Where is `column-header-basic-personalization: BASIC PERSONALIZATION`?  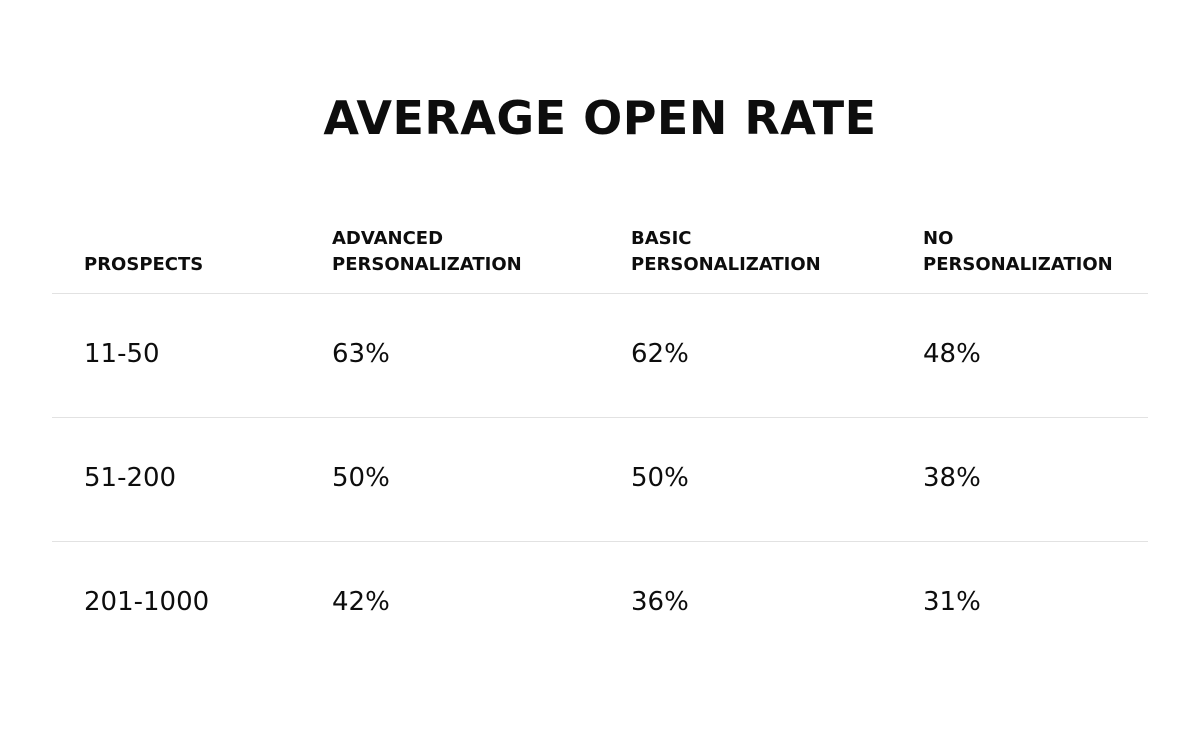 column-header-basic-personalization: BASIC PERSONALIZATION is located at coordinates (726, 252).